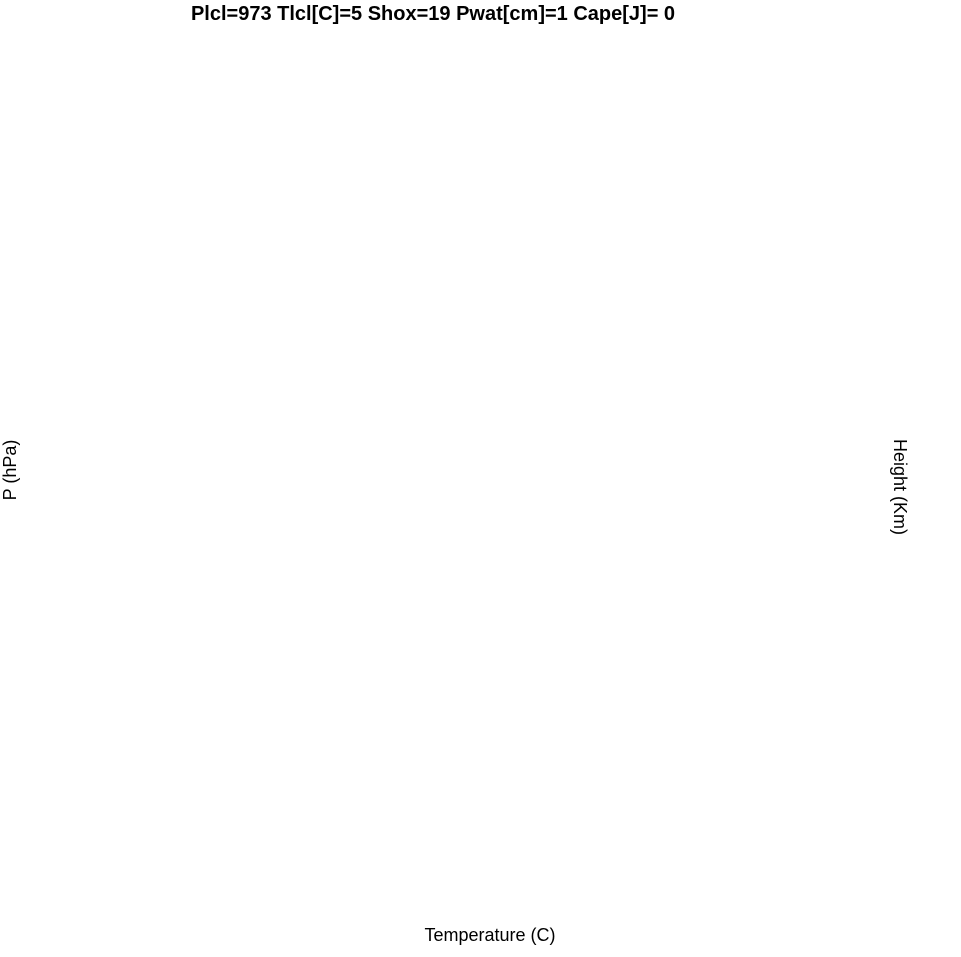 Image resolution: width=961 pixels, height=957 pixels. What do you see at coordinates (10, 470) in the screenshot?
I see `pressure-axis-title: P (hPa)` at bounding box center [10, 470].